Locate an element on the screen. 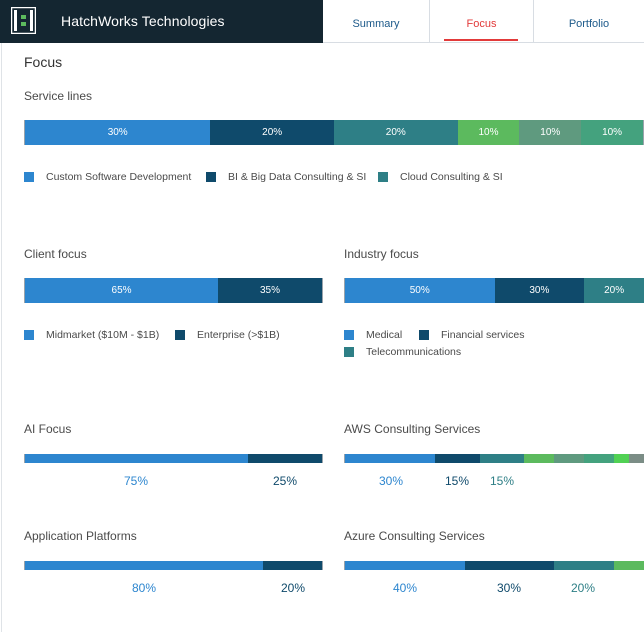 Image resolution: width=644 pixels, height=632 pixels. content-left-border is located at coordinates (1, 337).